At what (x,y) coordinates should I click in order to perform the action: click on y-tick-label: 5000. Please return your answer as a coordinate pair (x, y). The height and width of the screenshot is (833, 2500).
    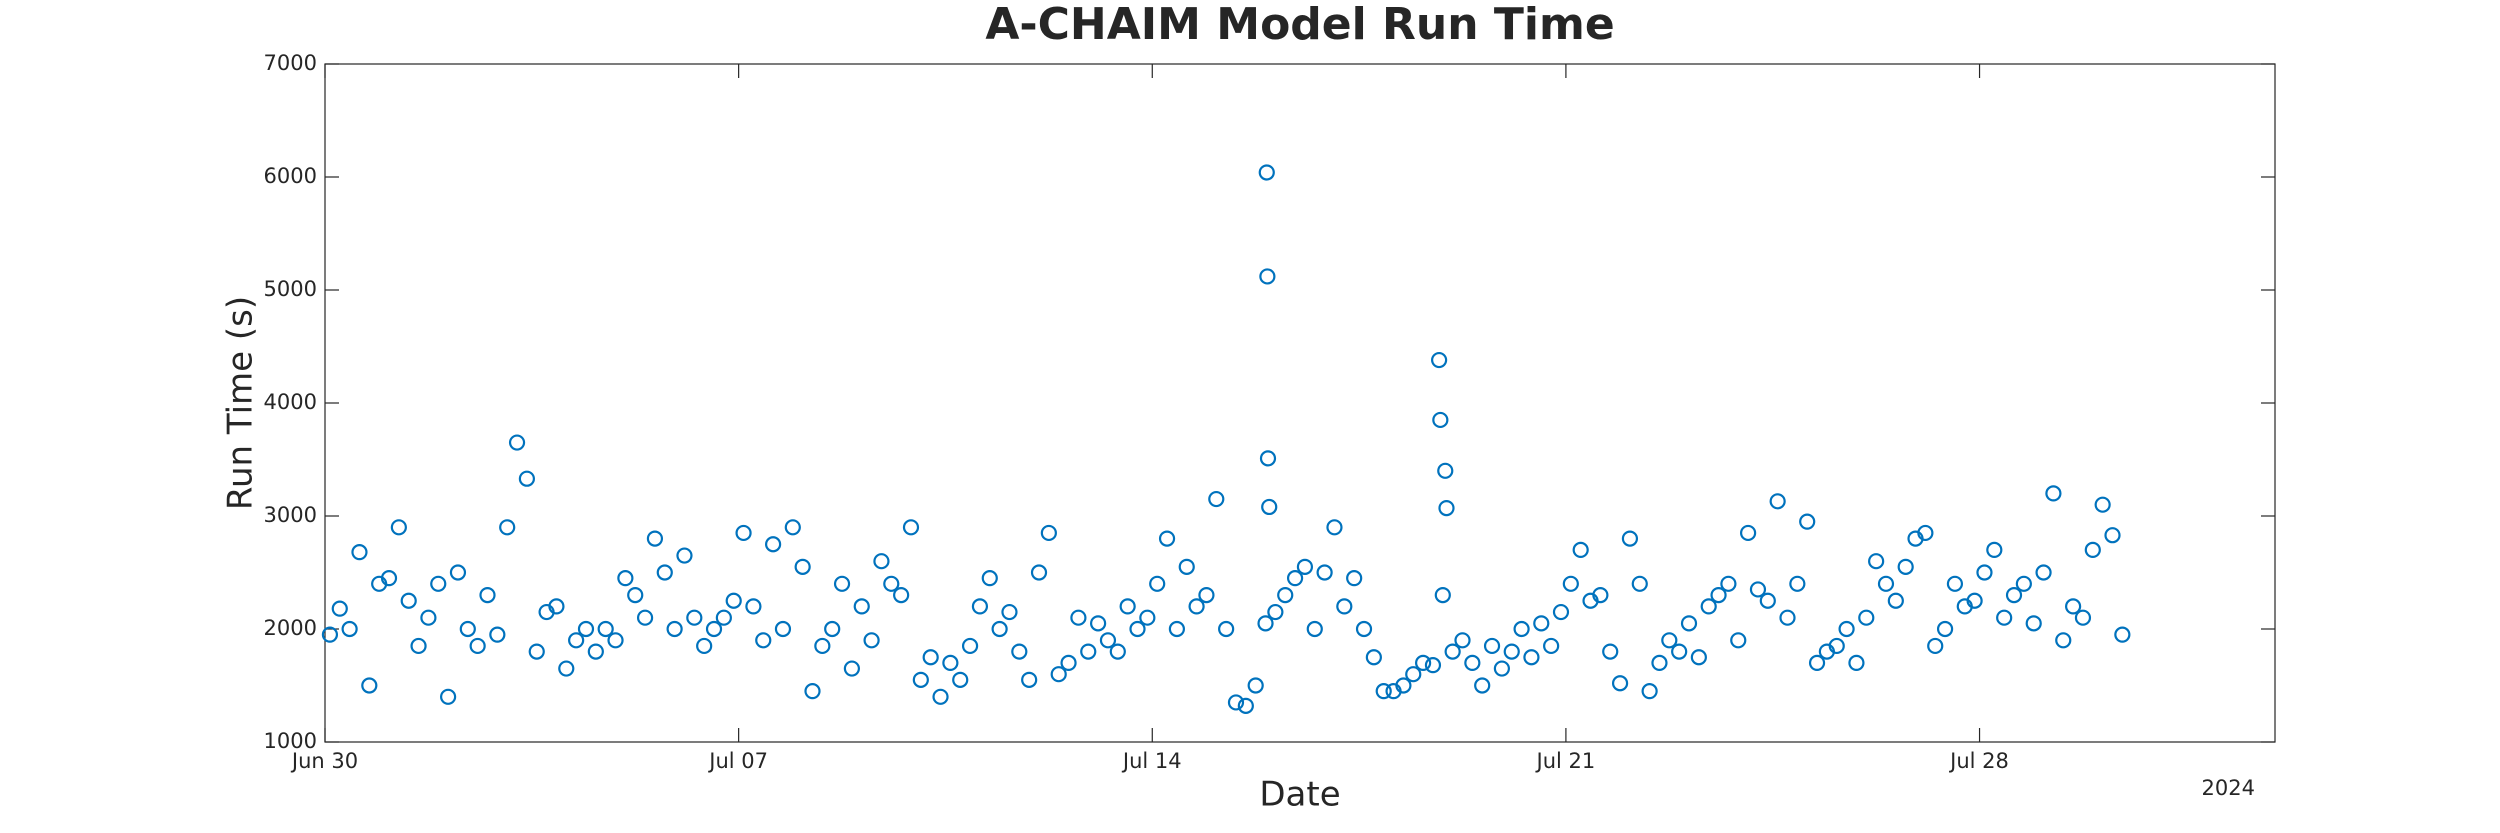
    Looking at the image, I should click on (290, 289).